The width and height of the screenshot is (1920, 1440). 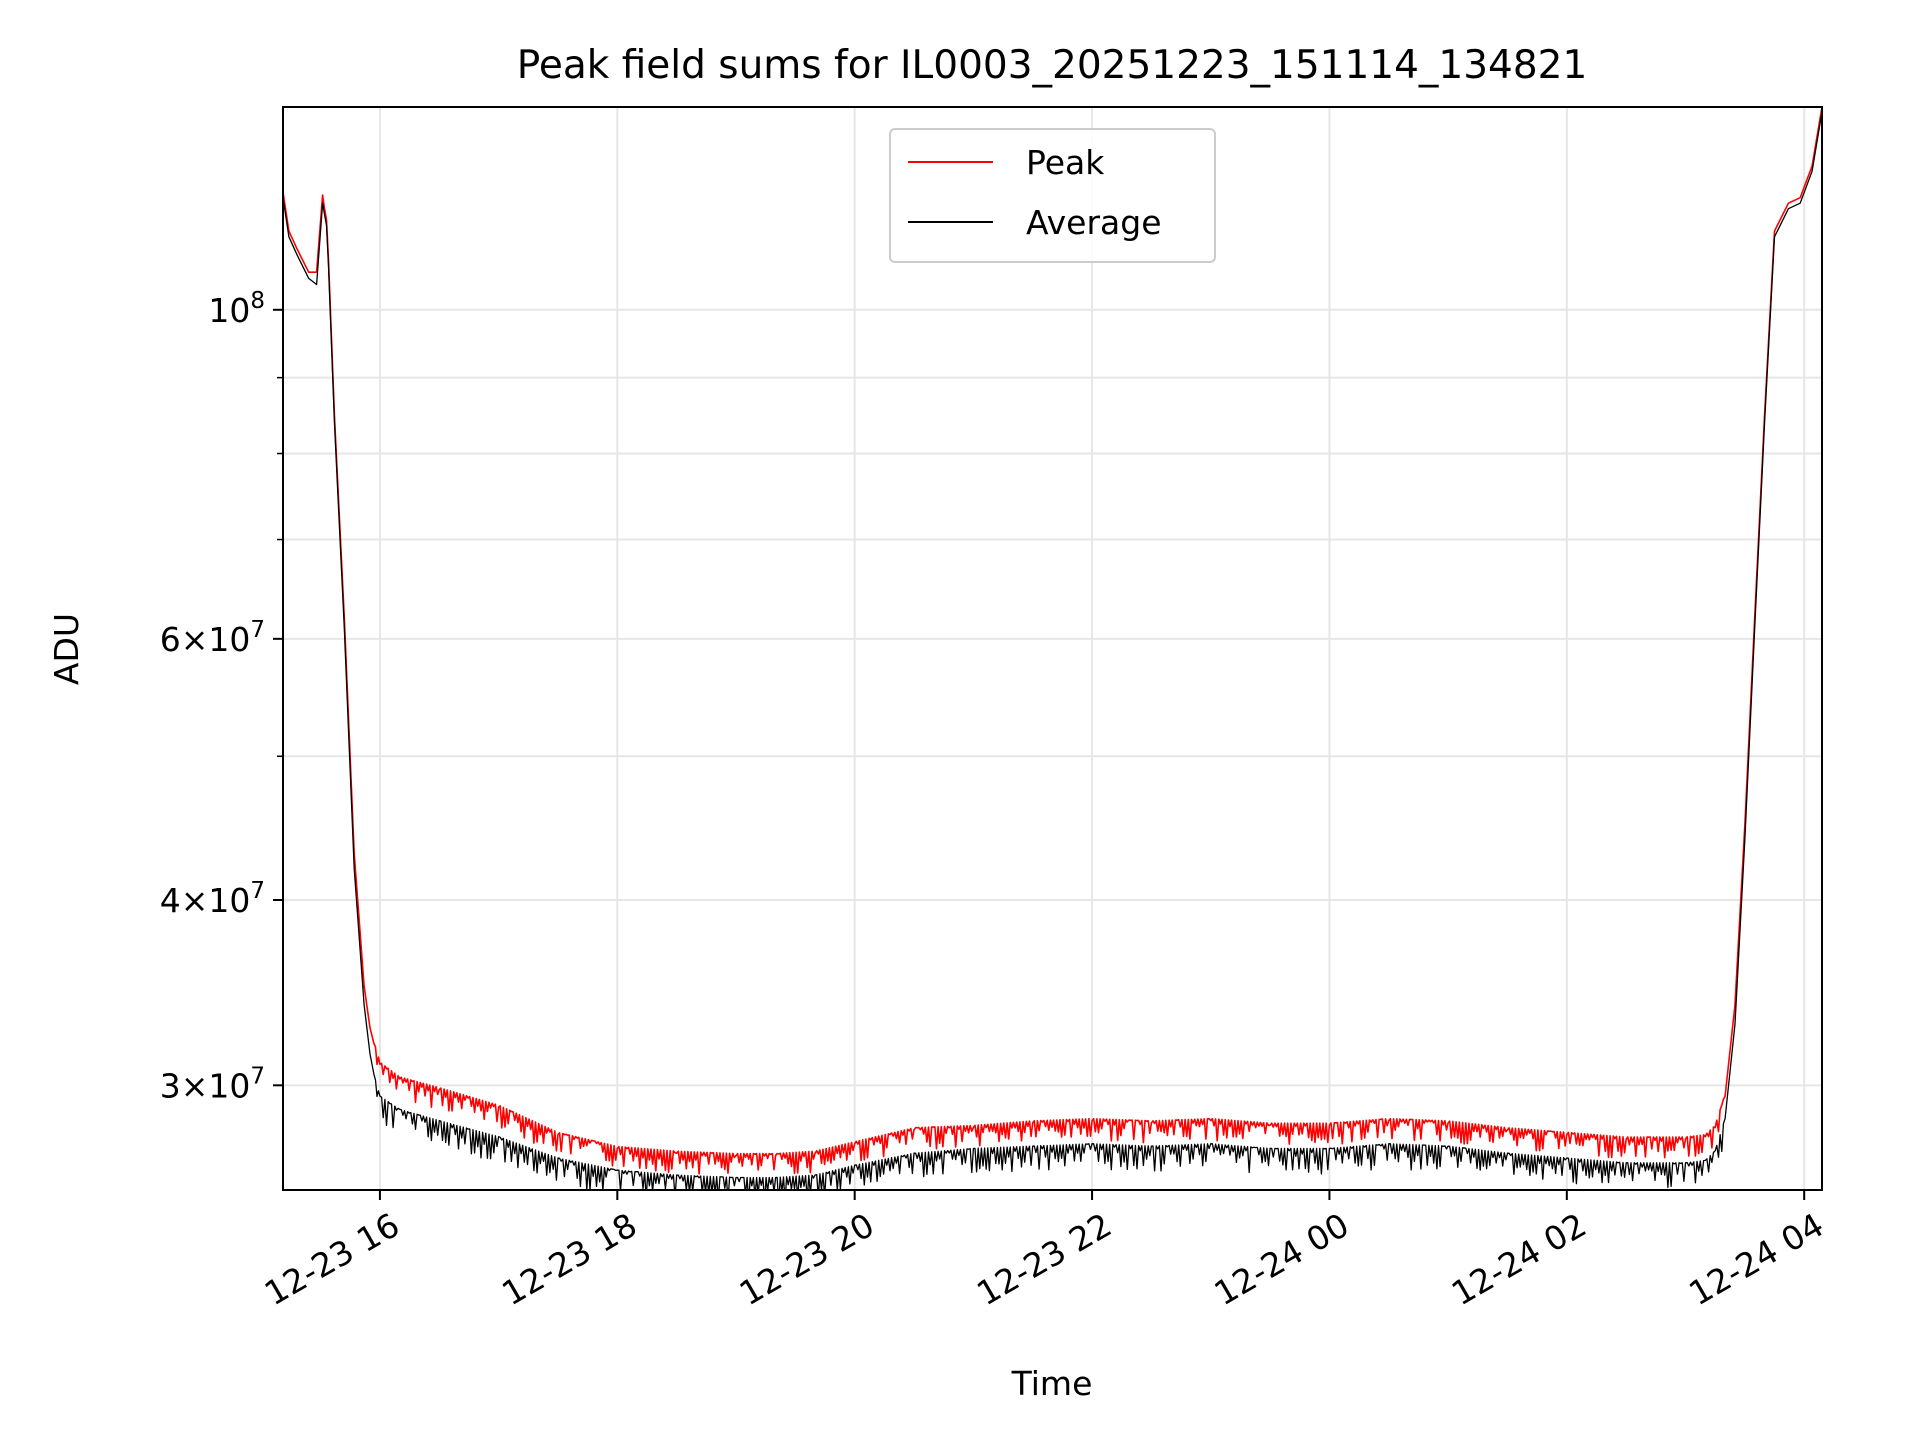 I want to click on legend: Peak Average, so click(x=1052, y=195).